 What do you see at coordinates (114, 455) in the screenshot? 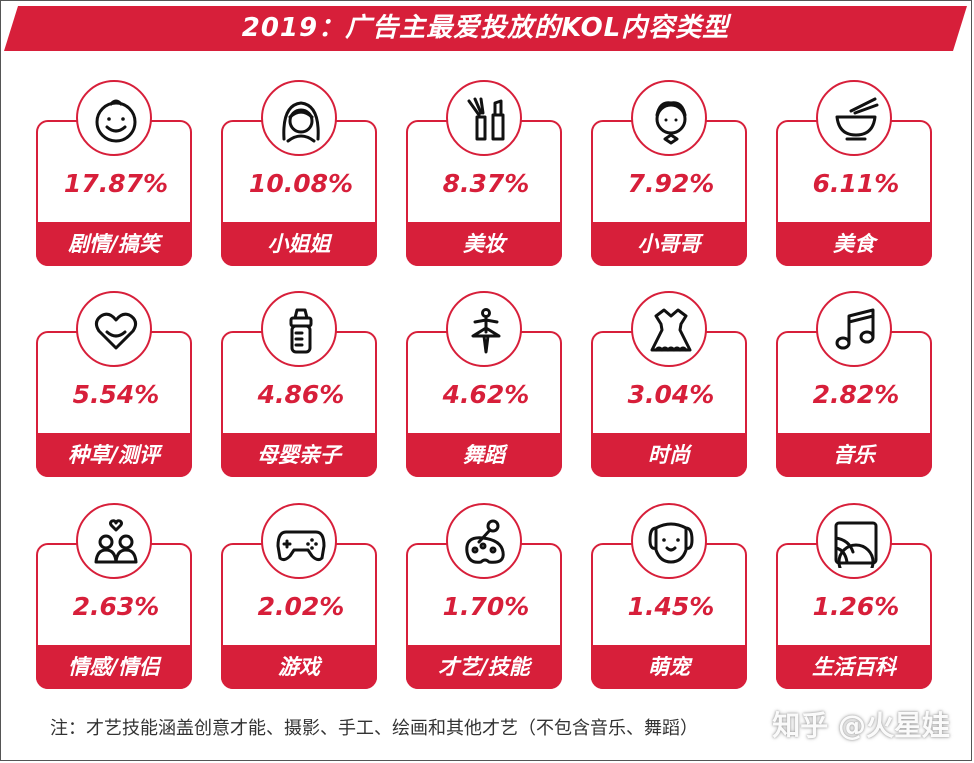
I see `category-label: 种草/测评` at bounding box center [114, 455].